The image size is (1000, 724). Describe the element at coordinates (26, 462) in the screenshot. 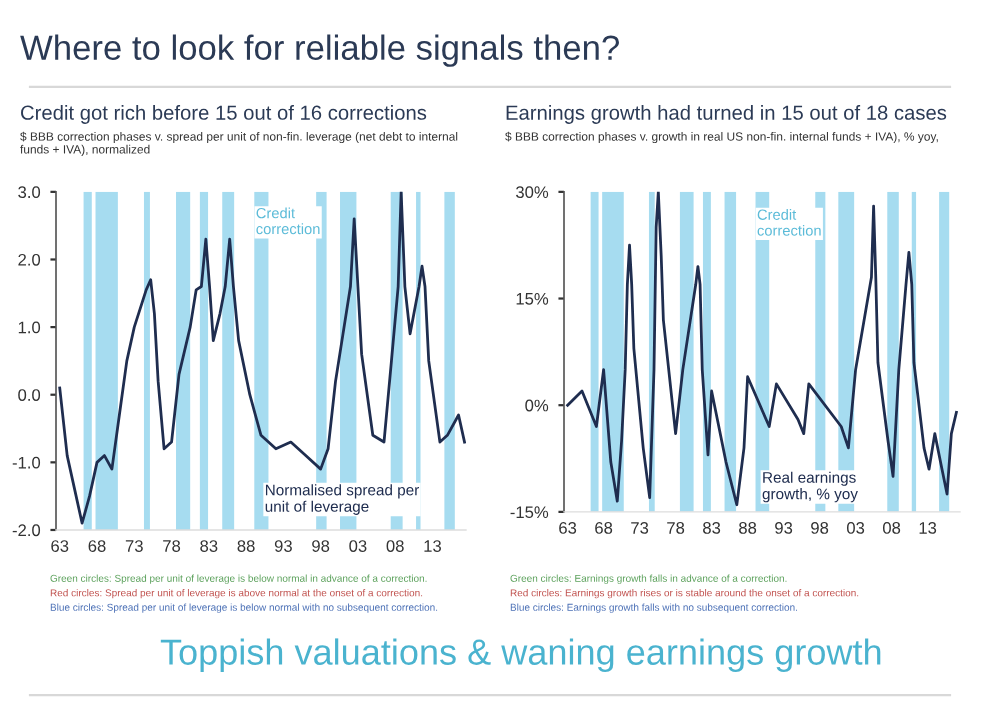

I see `y-tick-label: -1.0` at that location.